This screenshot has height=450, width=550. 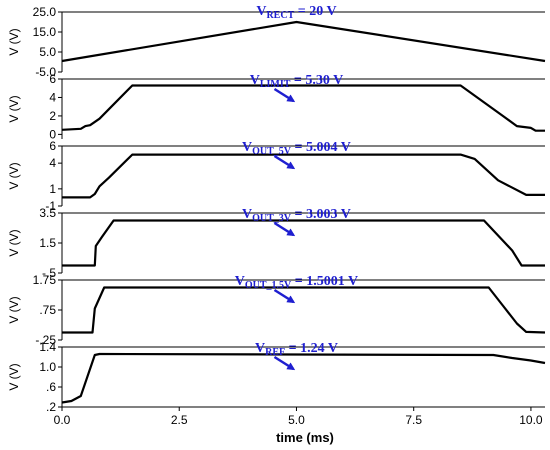 What do you see at coordinates (297, 81) in the screenshot?
I see `annotation-label: VLIMIT = 5.30 V` at bounding box center [297, 81].